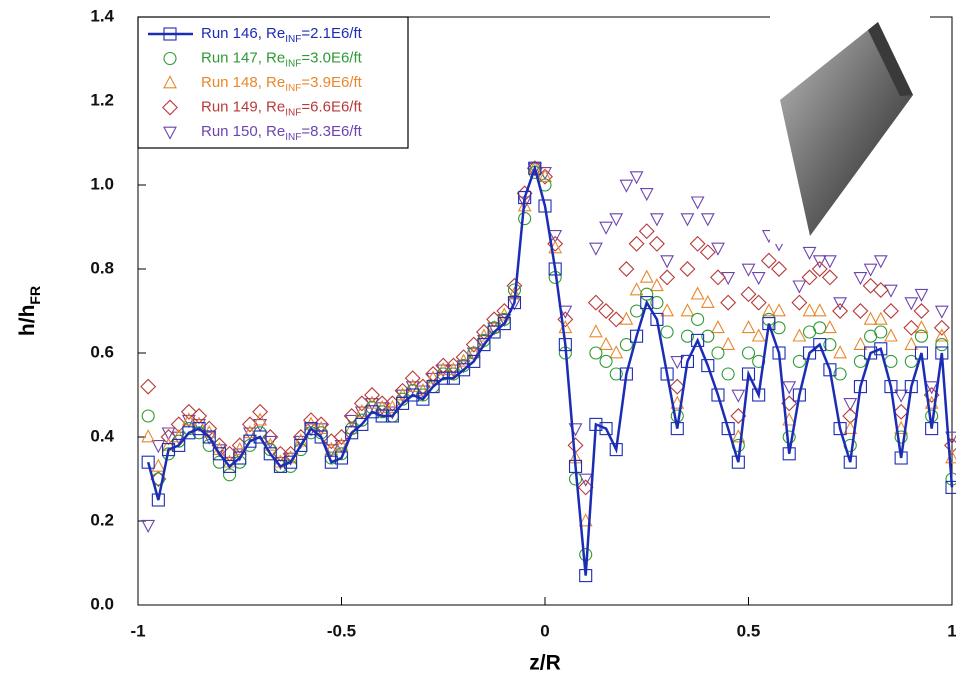 The image size is (956, 677). I want to click on legend-name-end: =6.6E6/ft, so click(331, 106).